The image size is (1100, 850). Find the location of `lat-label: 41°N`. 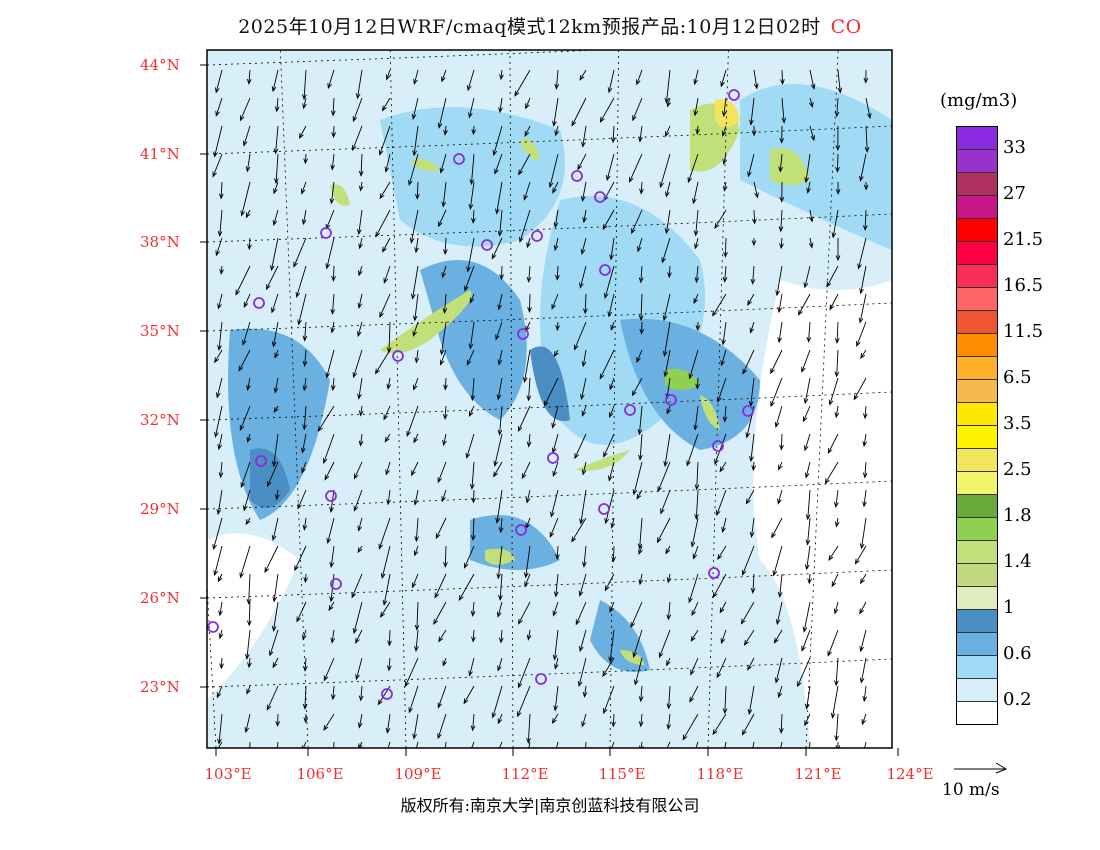

lat-label: 41°N is located at coordinates (160, 154).